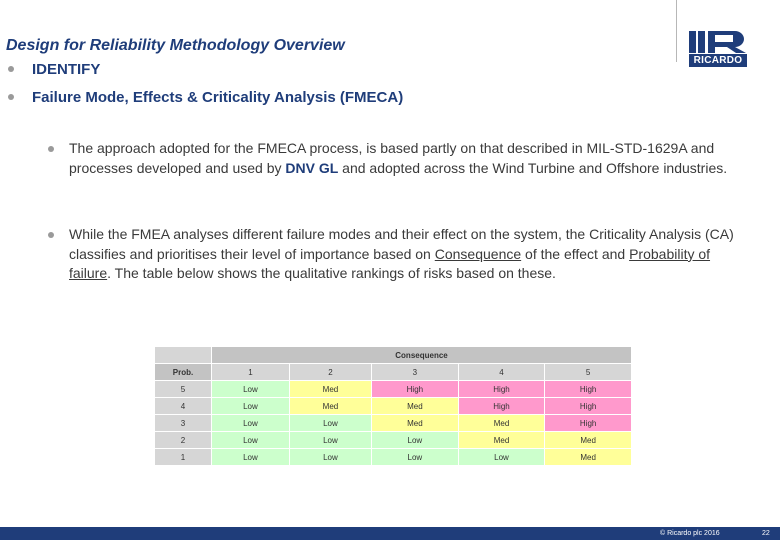  I want to click on ricardo-logo: RICARDO, so click(718, 49).